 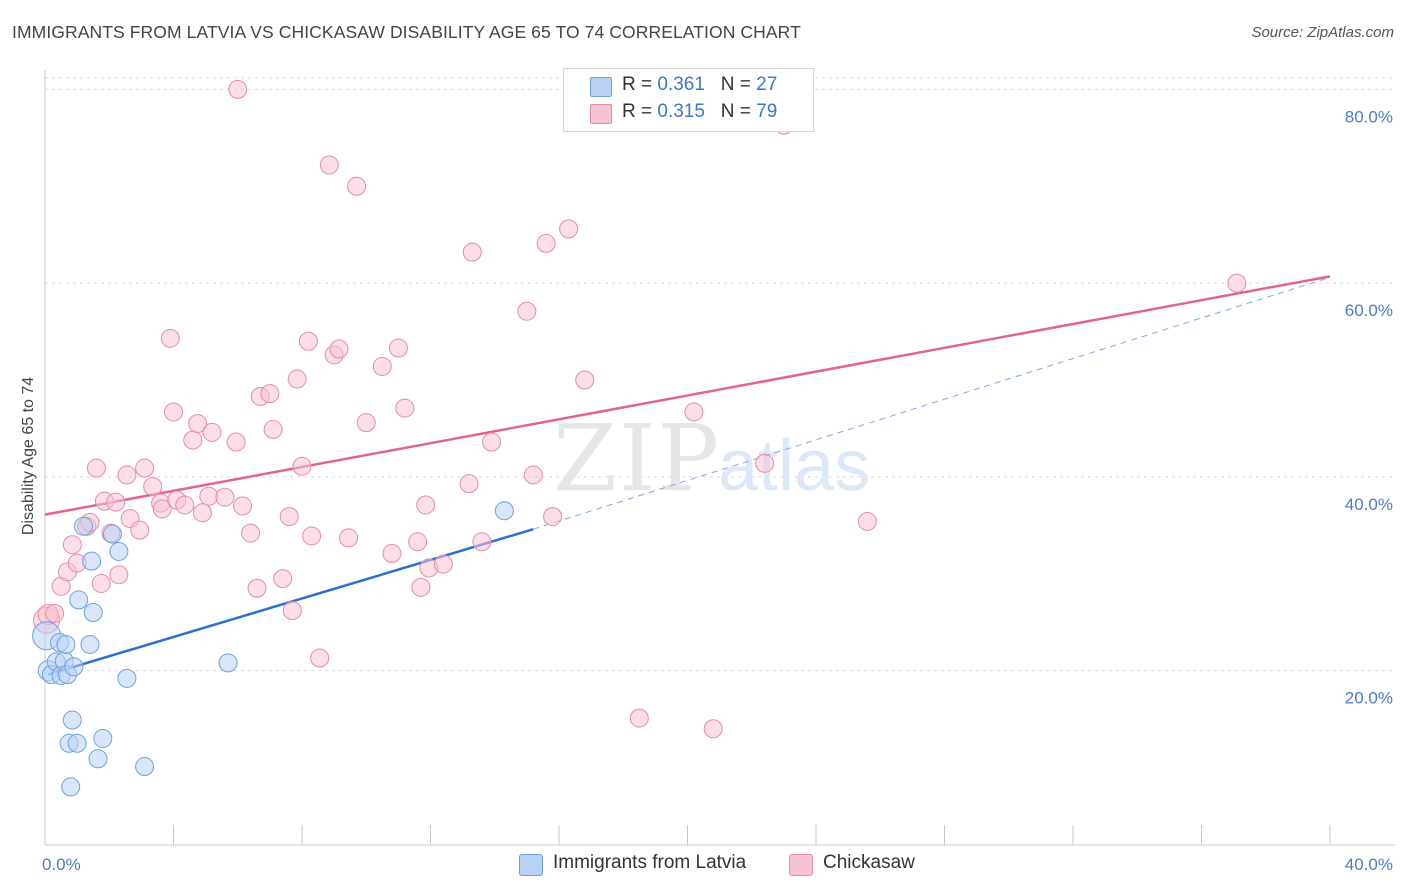 I want to click on y-tick-label: 80.0%, so click(x=1369, y=116).